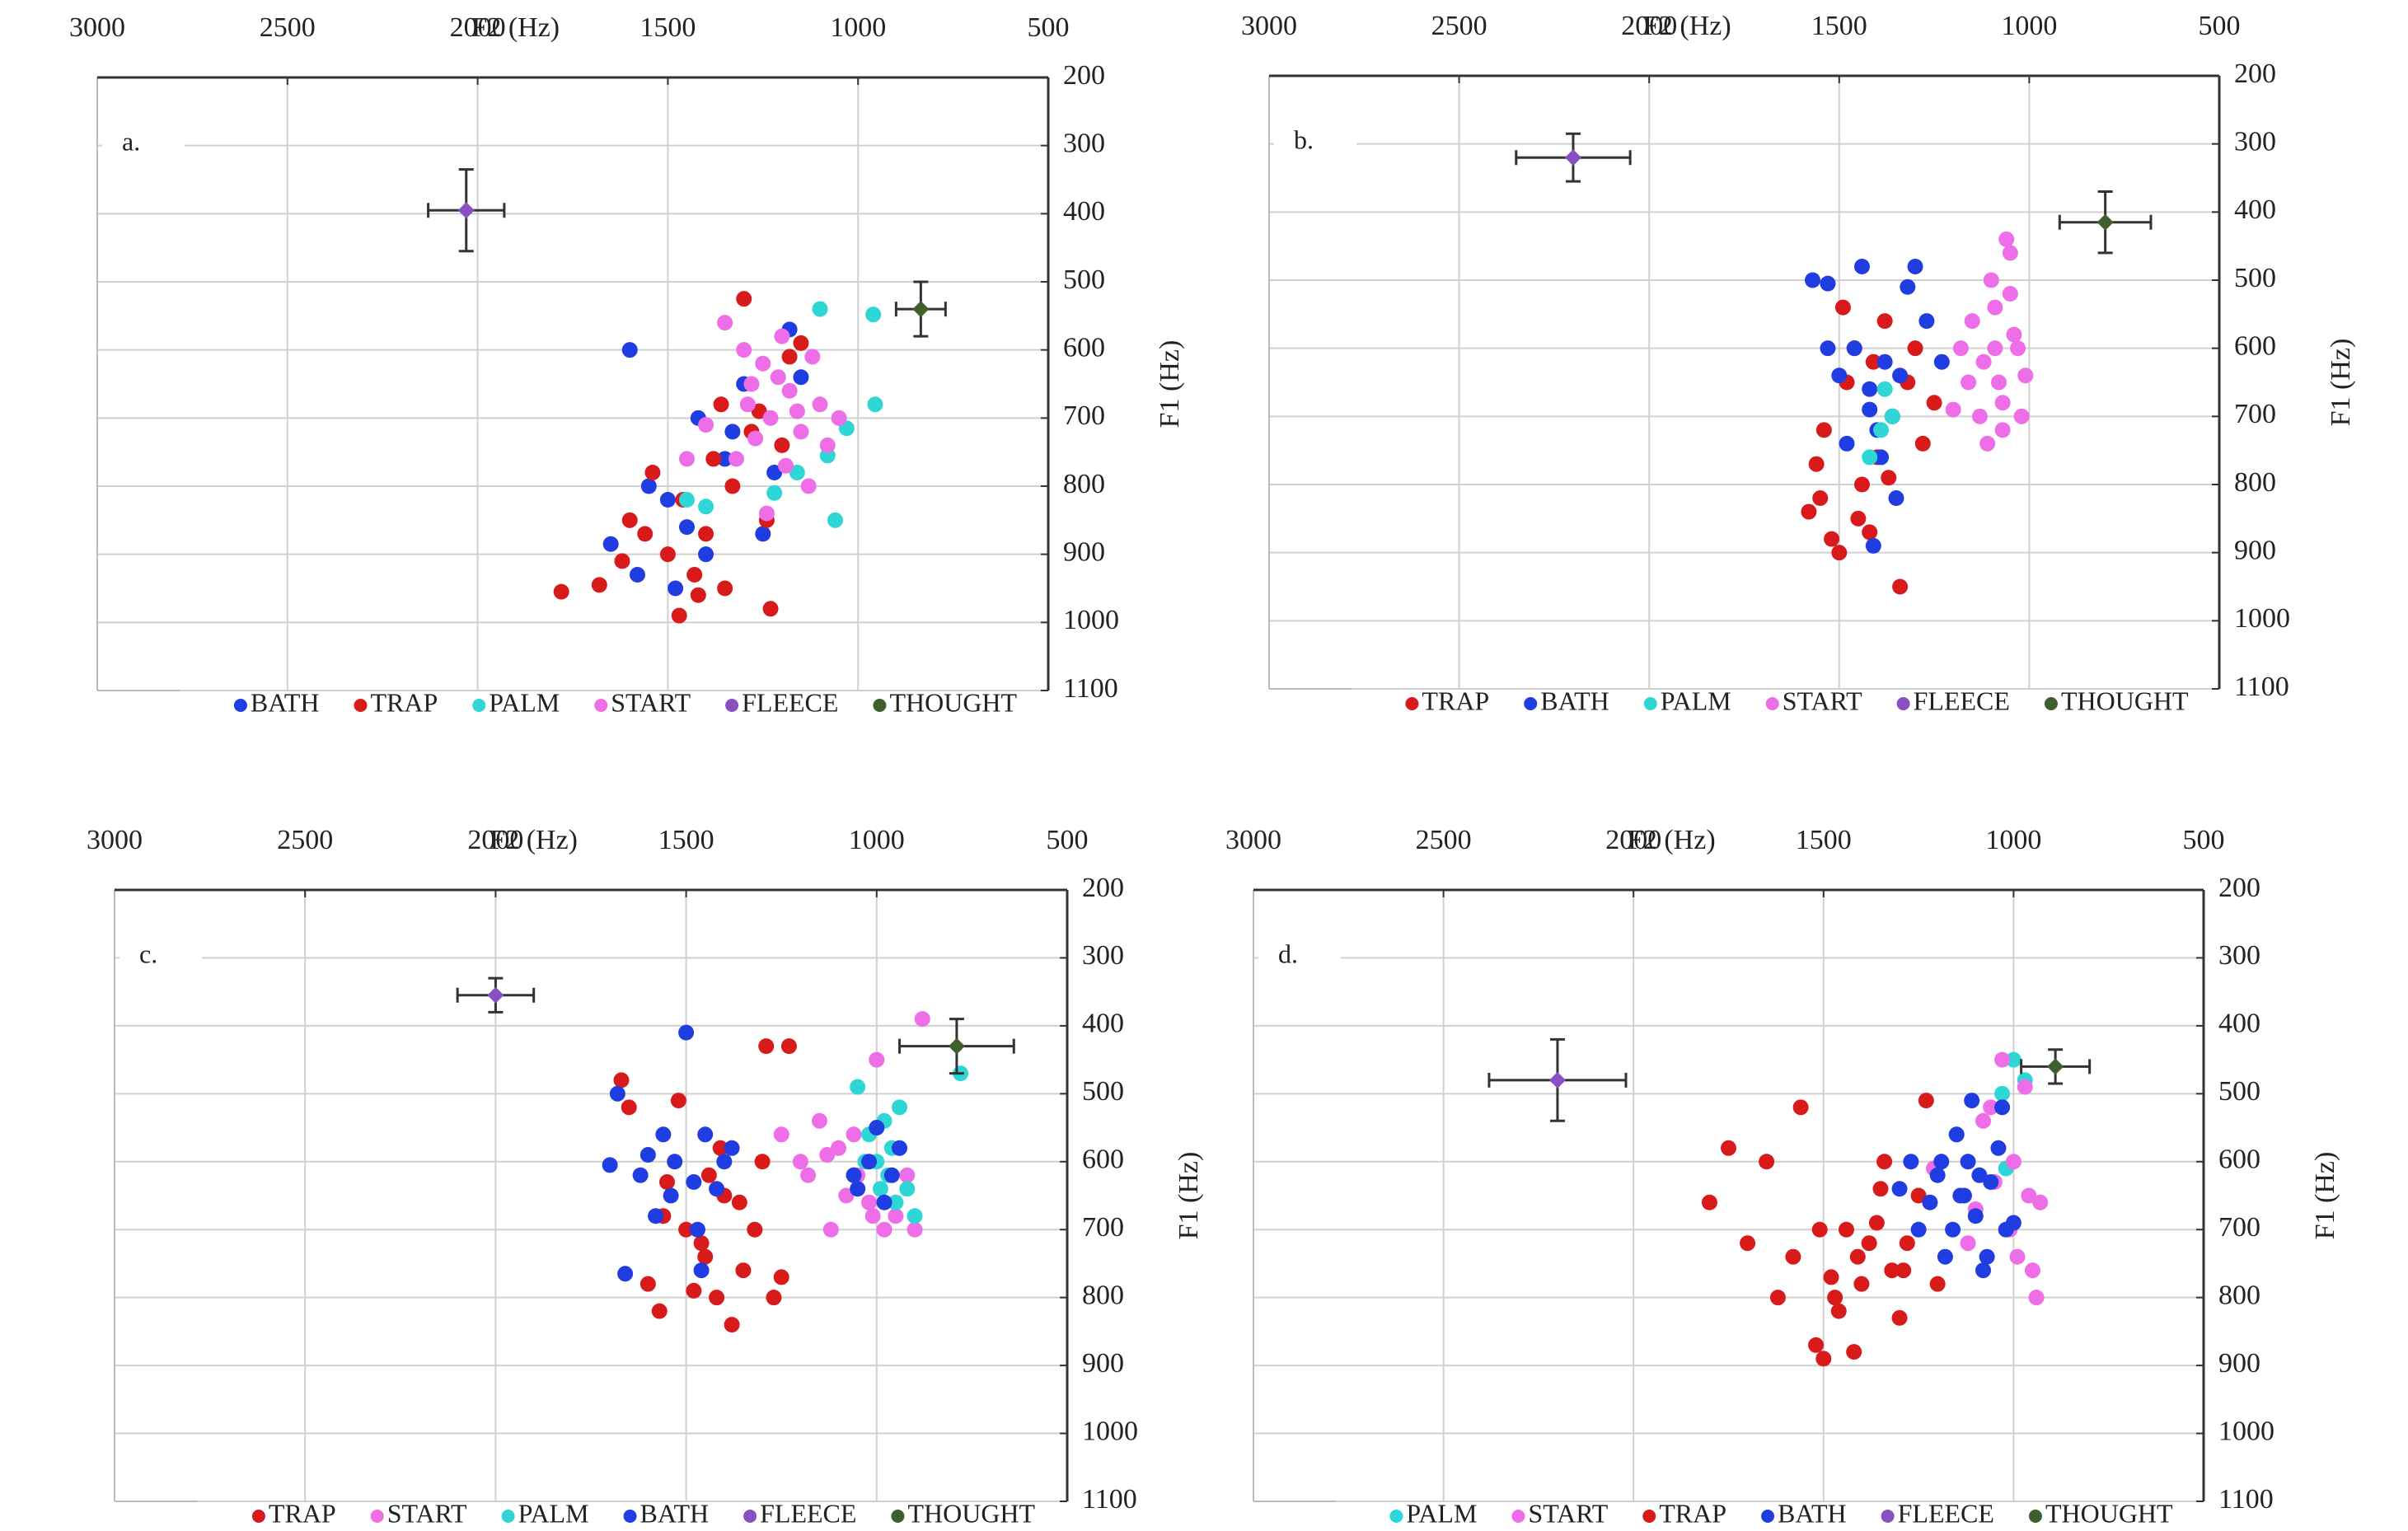  I want to click on x-tick-label: 1500, so click(1824, 840).